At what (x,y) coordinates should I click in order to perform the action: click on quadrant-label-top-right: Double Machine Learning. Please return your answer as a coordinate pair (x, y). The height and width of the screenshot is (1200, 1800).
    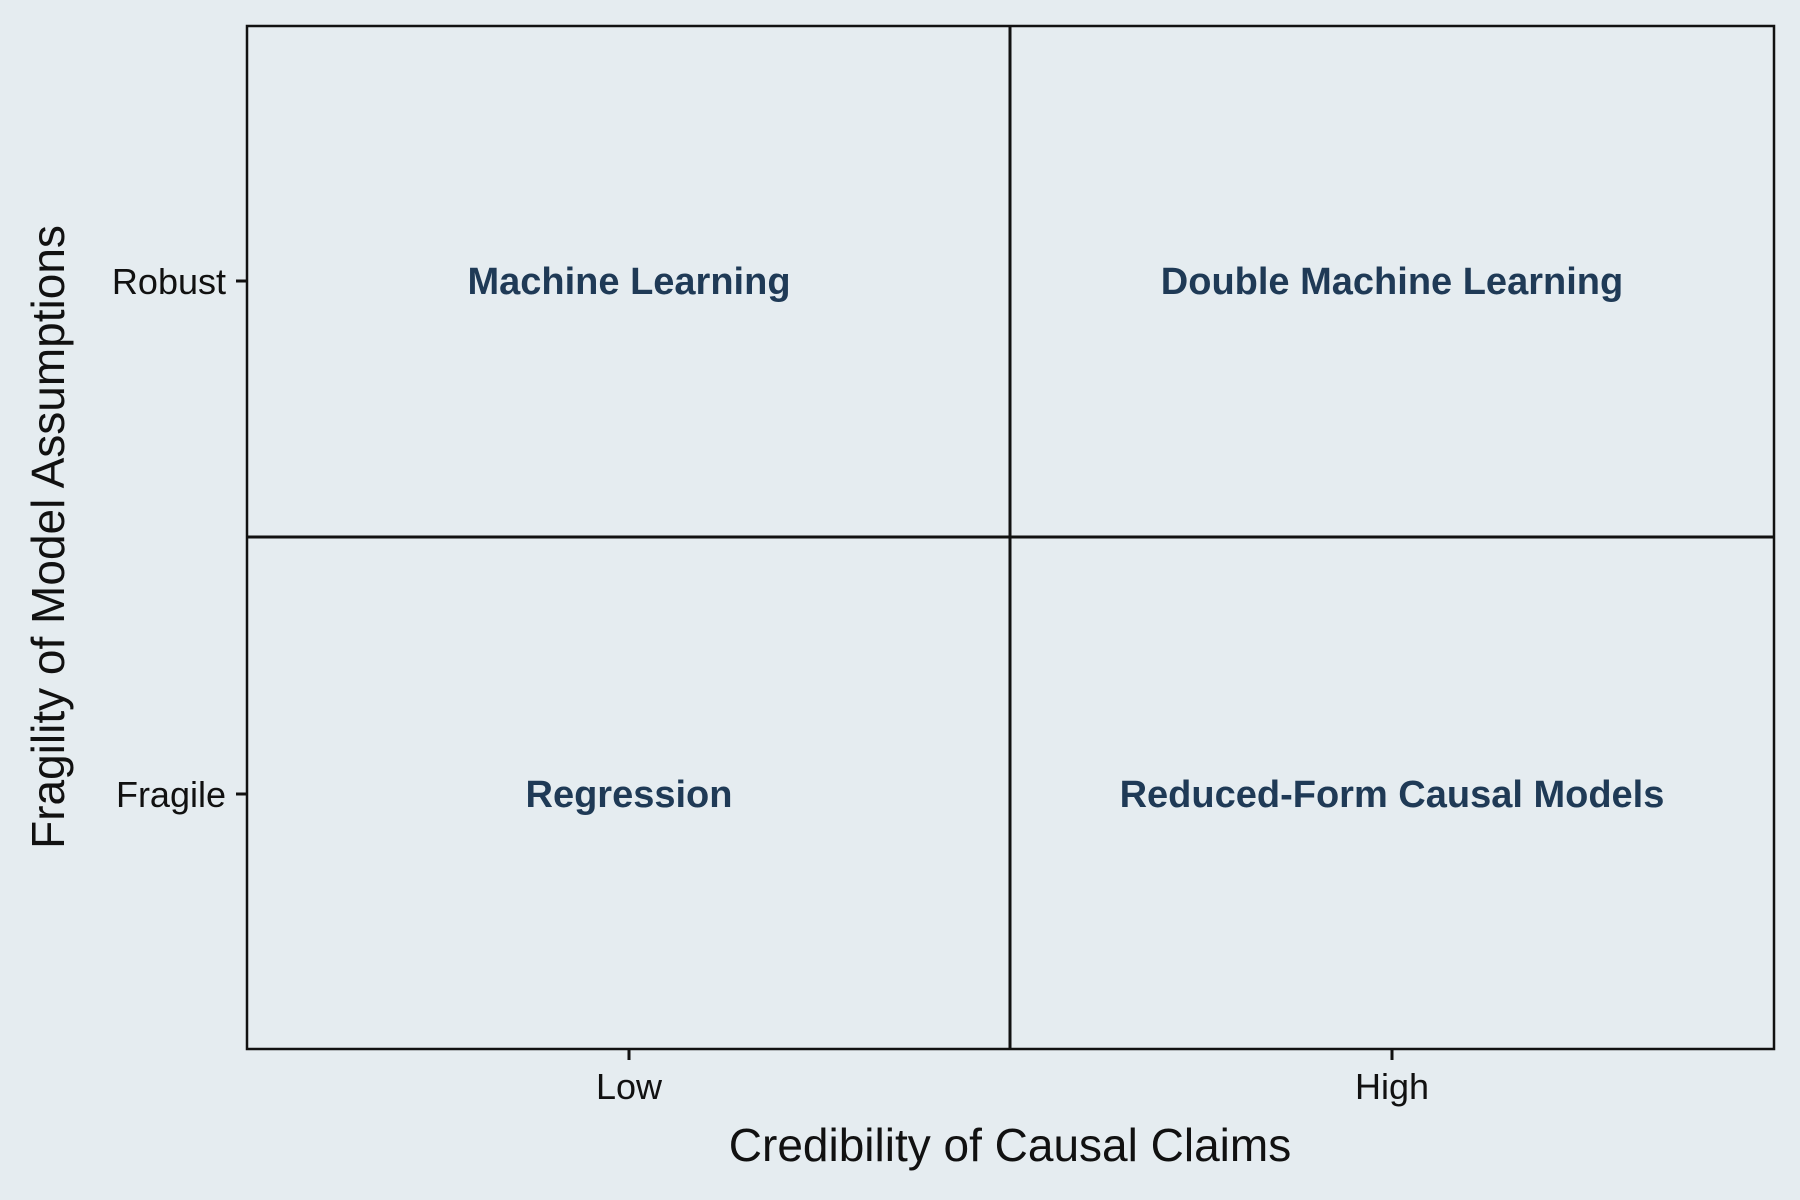
    Looking at the image, I should click on (1392, 282).